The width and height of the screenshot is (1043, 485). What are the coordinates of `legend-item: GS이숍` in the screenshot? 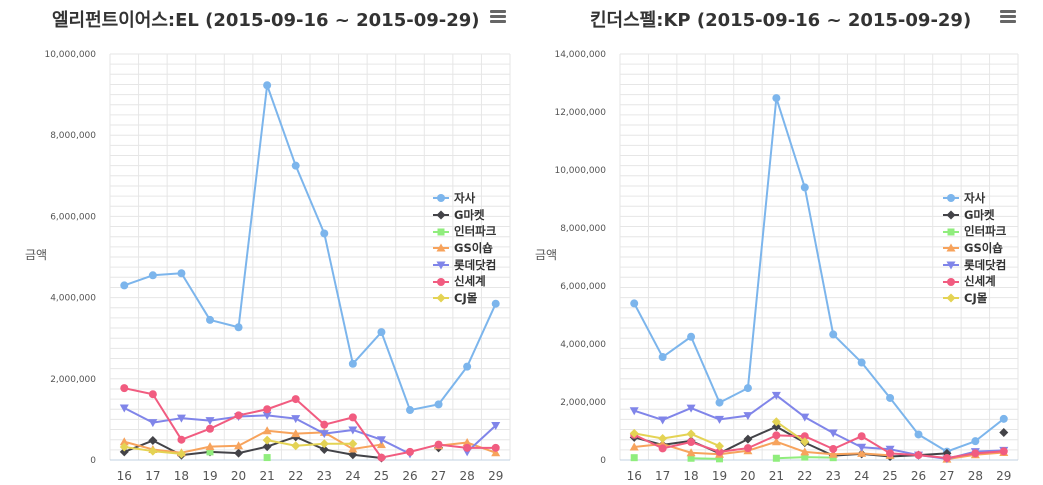 It's located at (464, 248).